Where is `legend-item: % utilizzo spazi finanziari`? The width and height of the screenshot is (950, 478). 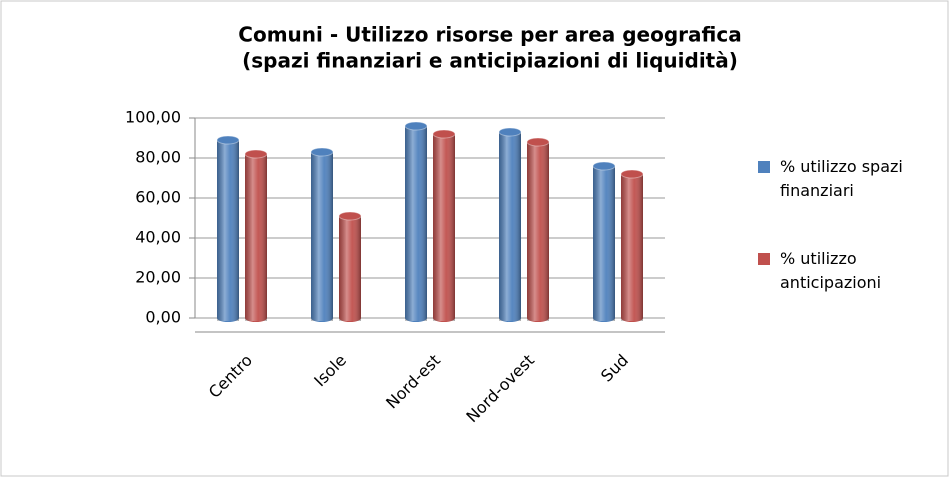 legend-item: % utilizzo spazi finanziari is located at coordinates (843, 179).